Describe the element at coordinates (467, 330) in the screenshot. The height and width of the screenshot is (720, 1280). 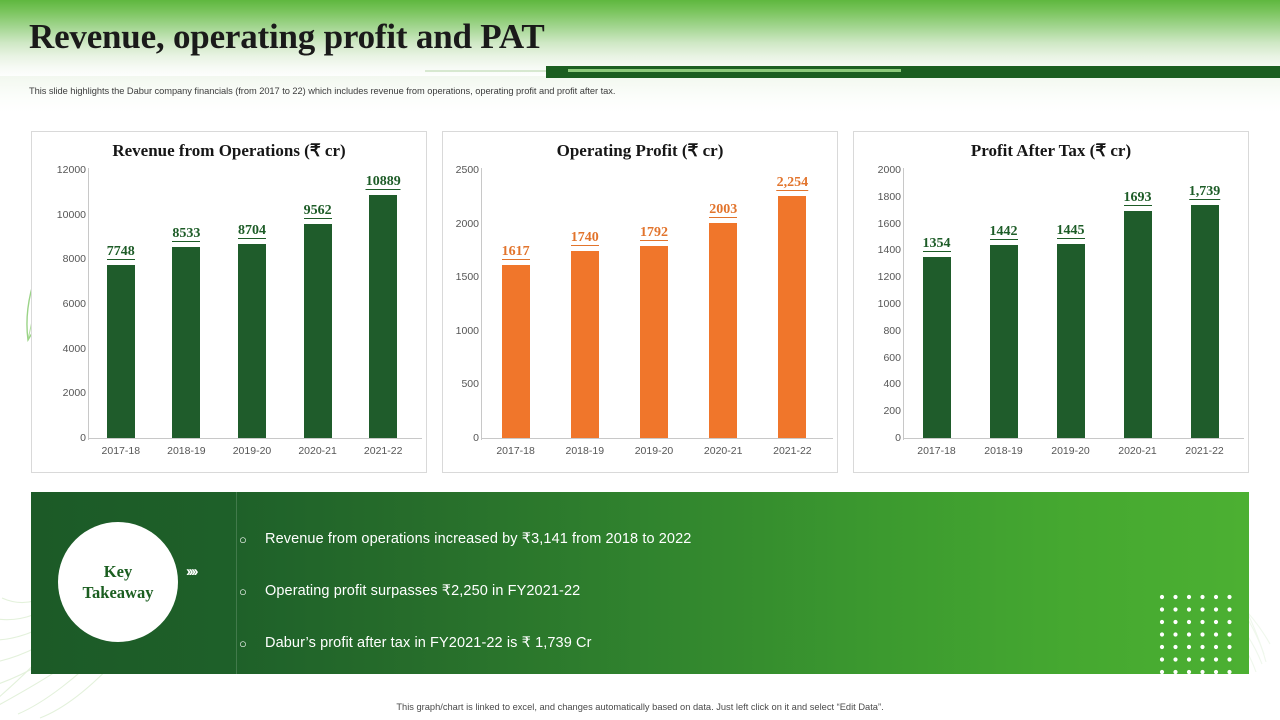
I see `y-axis-tick-label: 1000` at that location.